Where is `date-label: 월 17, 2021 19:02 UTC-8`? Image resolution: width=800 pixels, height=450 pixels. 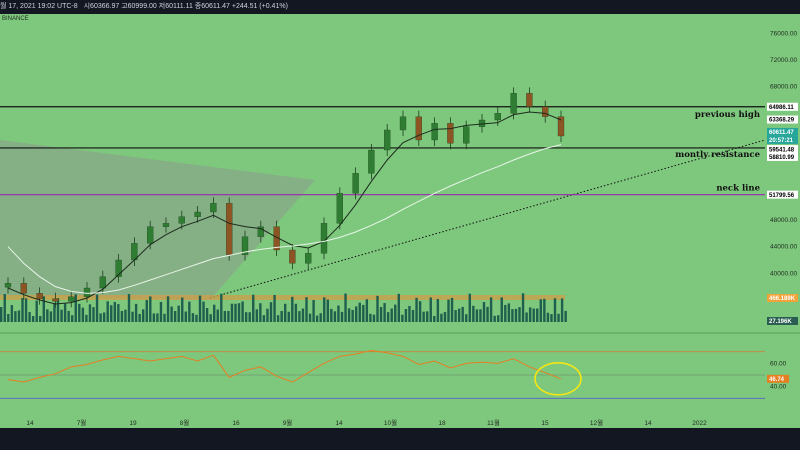
date-label: 월 17, 2021 19:02 UTC-8 is located at coordinates (39, 6).